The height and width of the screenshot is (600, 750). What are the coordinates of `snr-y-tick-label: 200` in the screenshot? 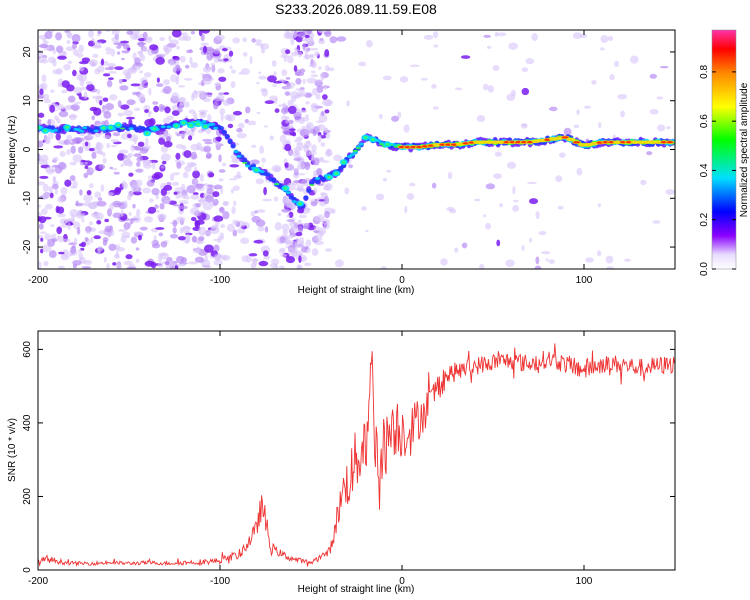 It's located at (27, 496).